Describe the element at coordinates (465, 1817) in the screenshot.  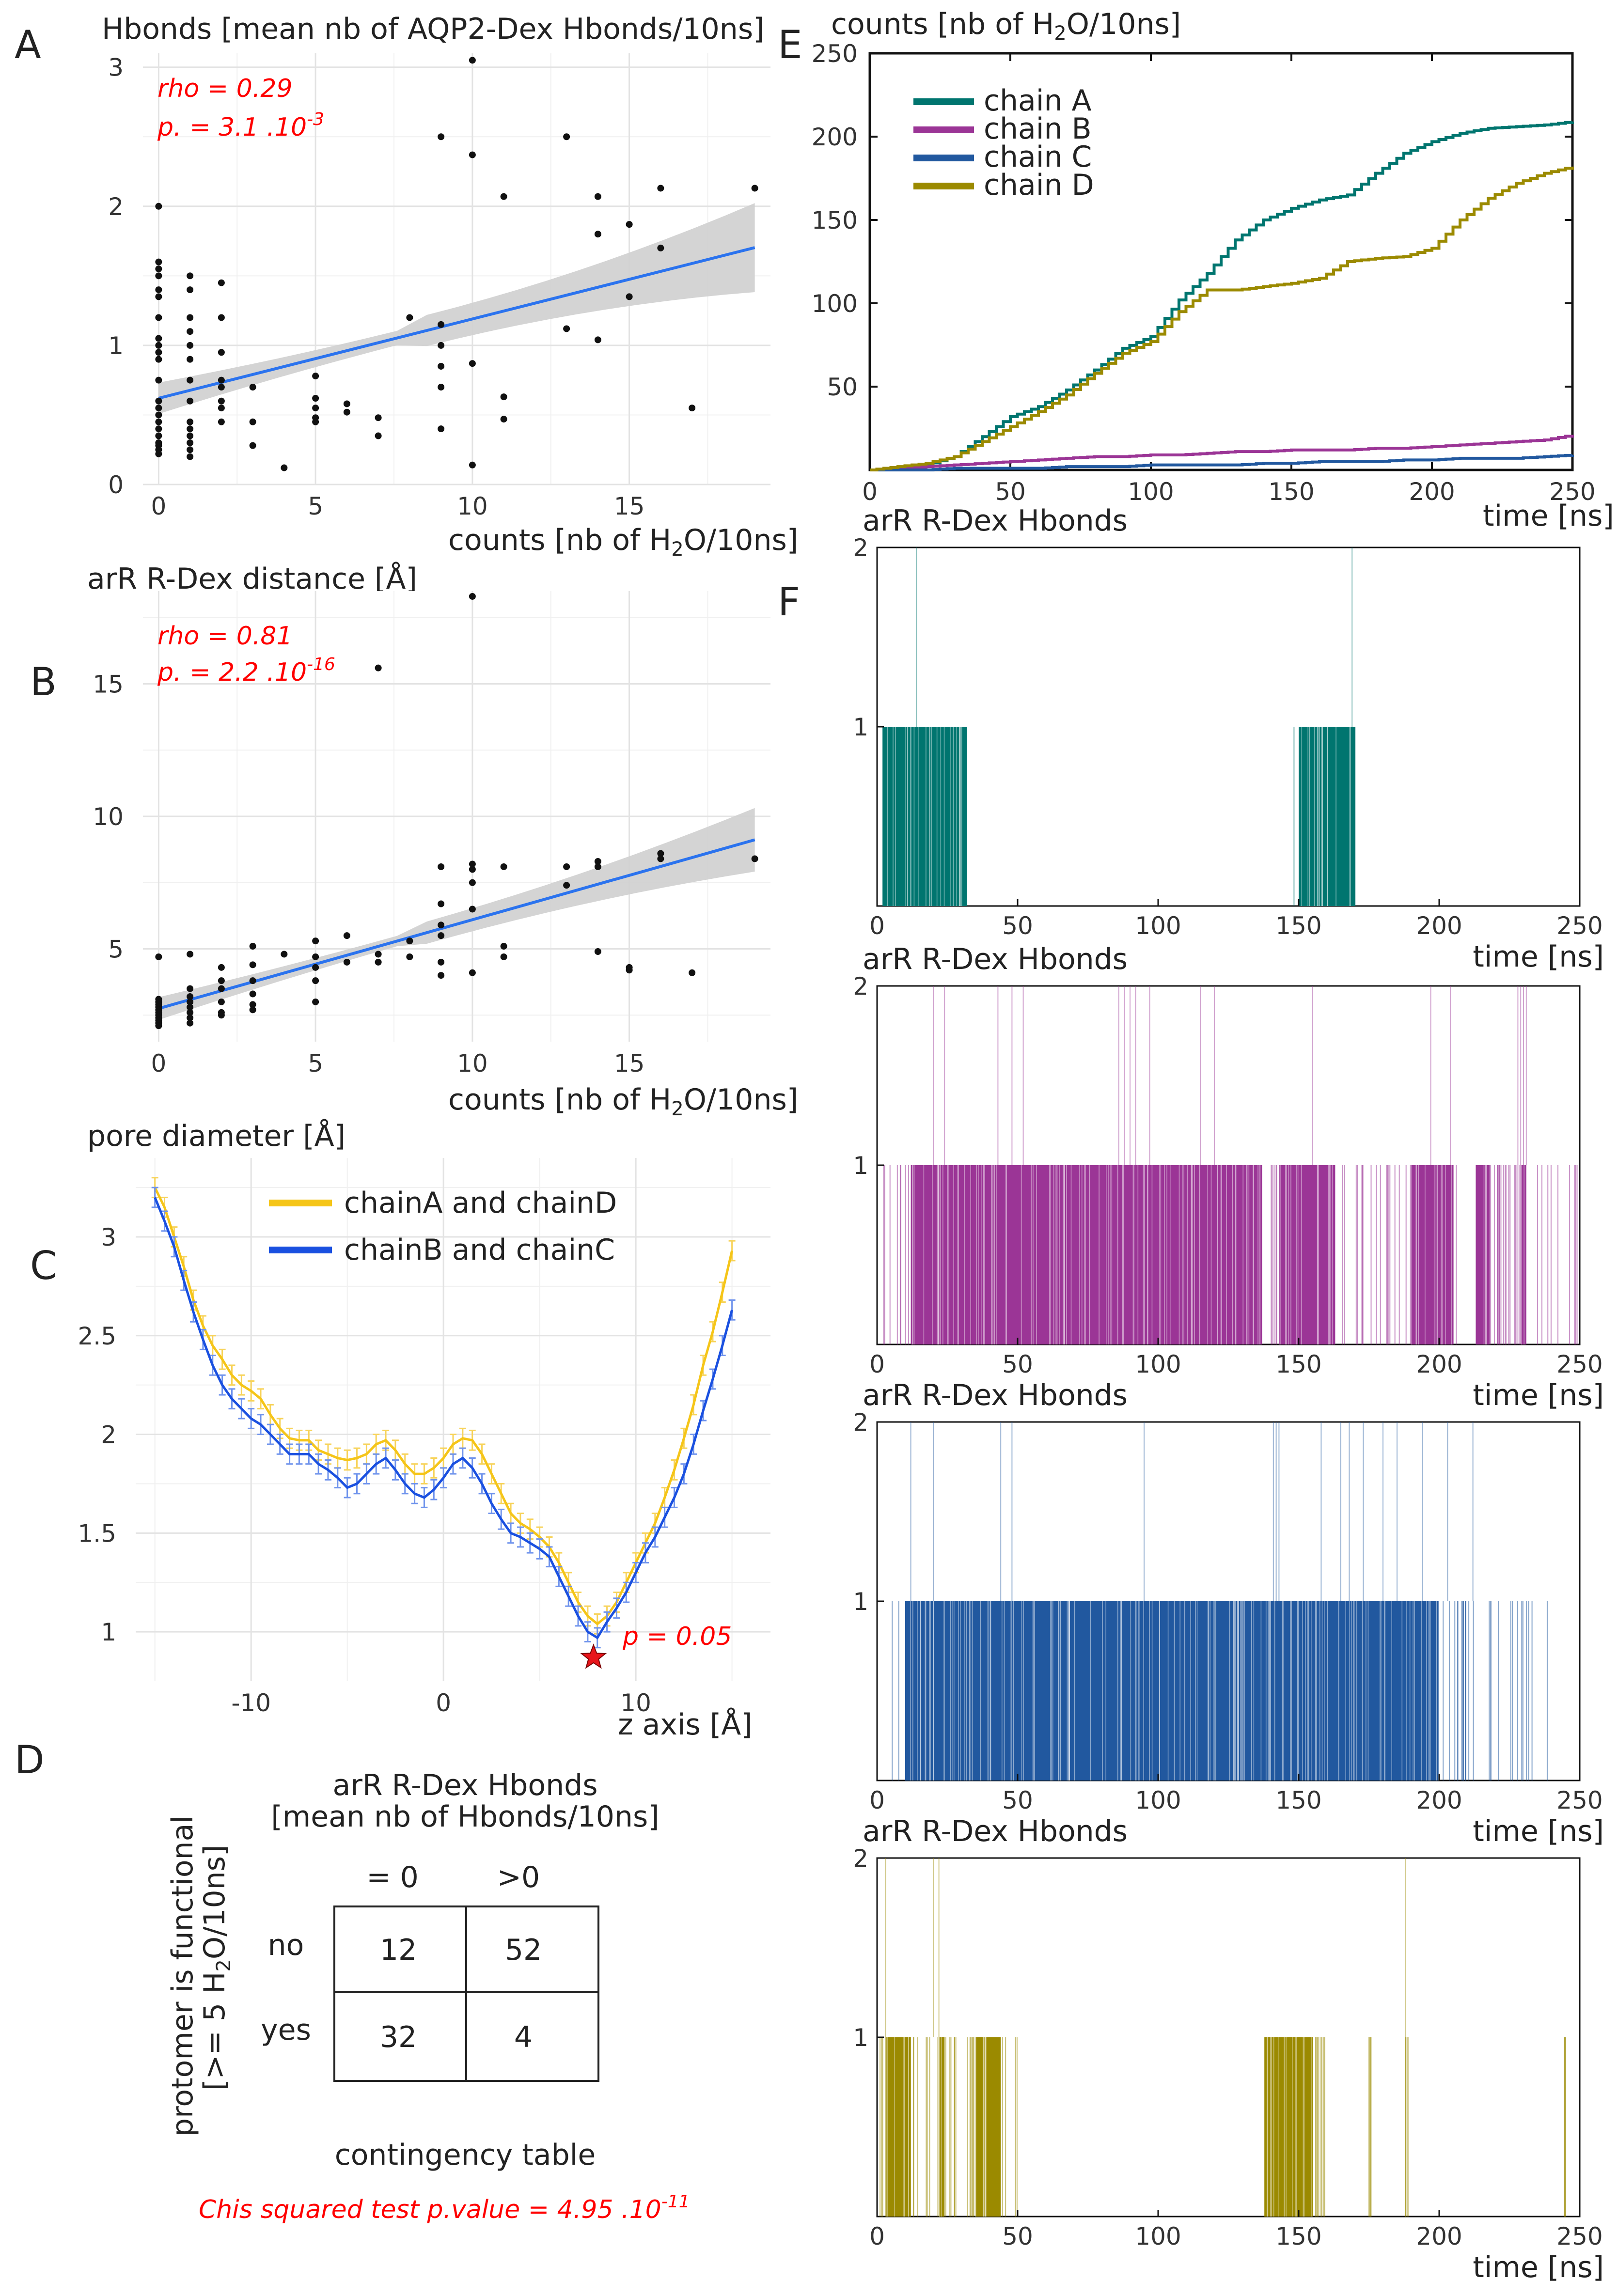
I see `table-title-2: [mean nb of Hbonds/10ns]` at that location.